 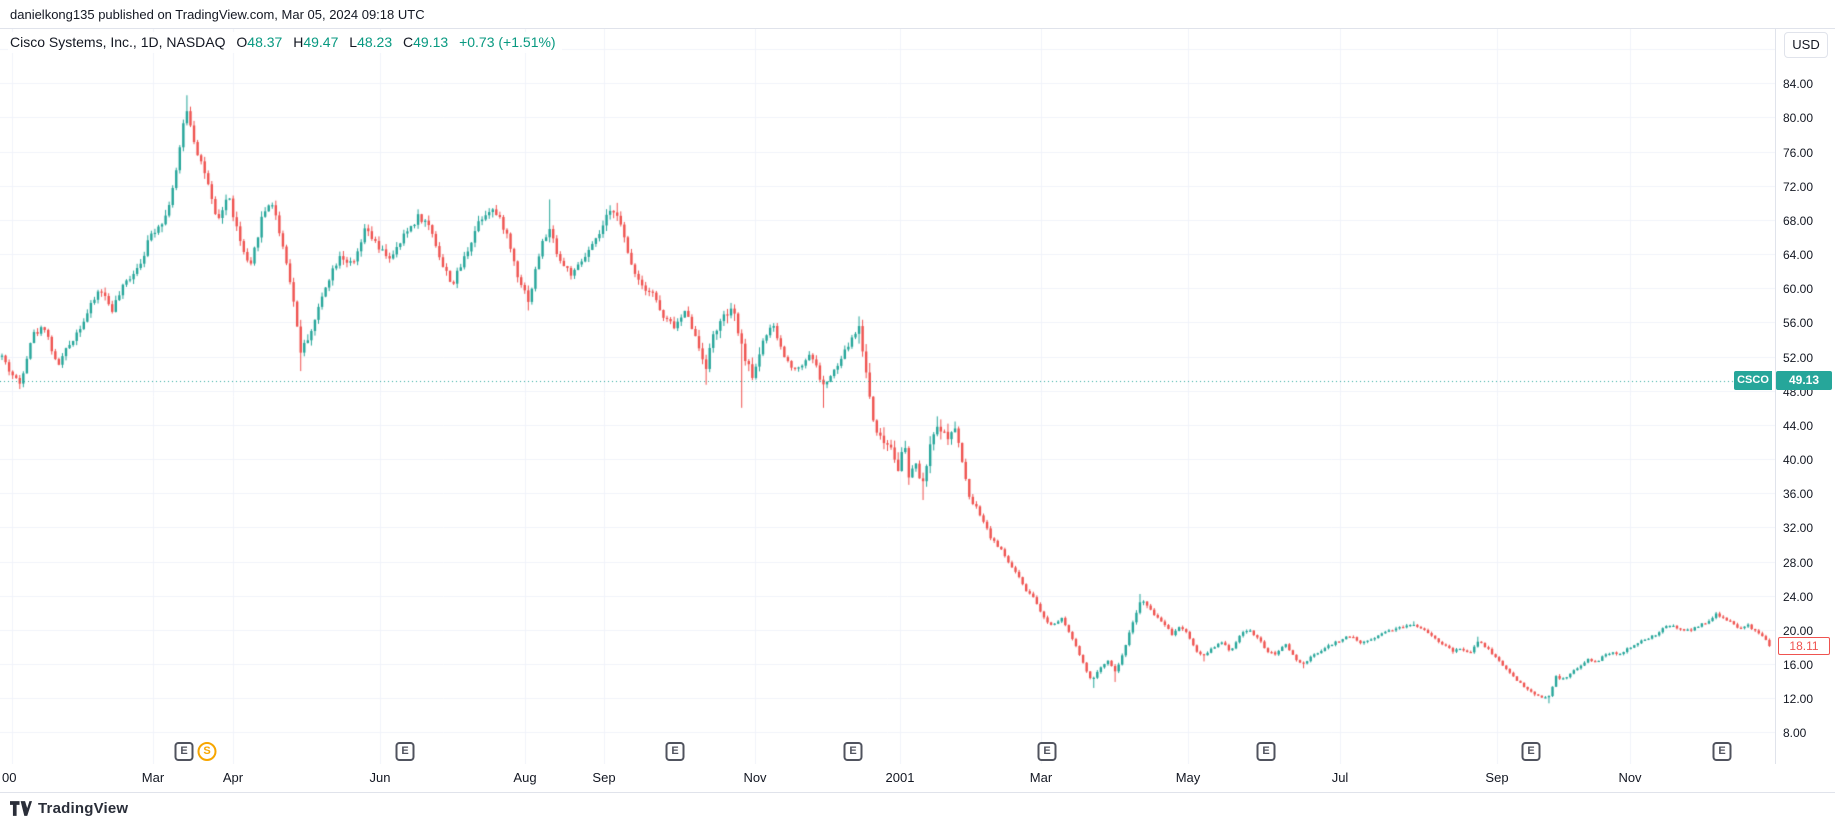 I want to click on price-tick-label: 28.00, so click(x=1798, y=562).